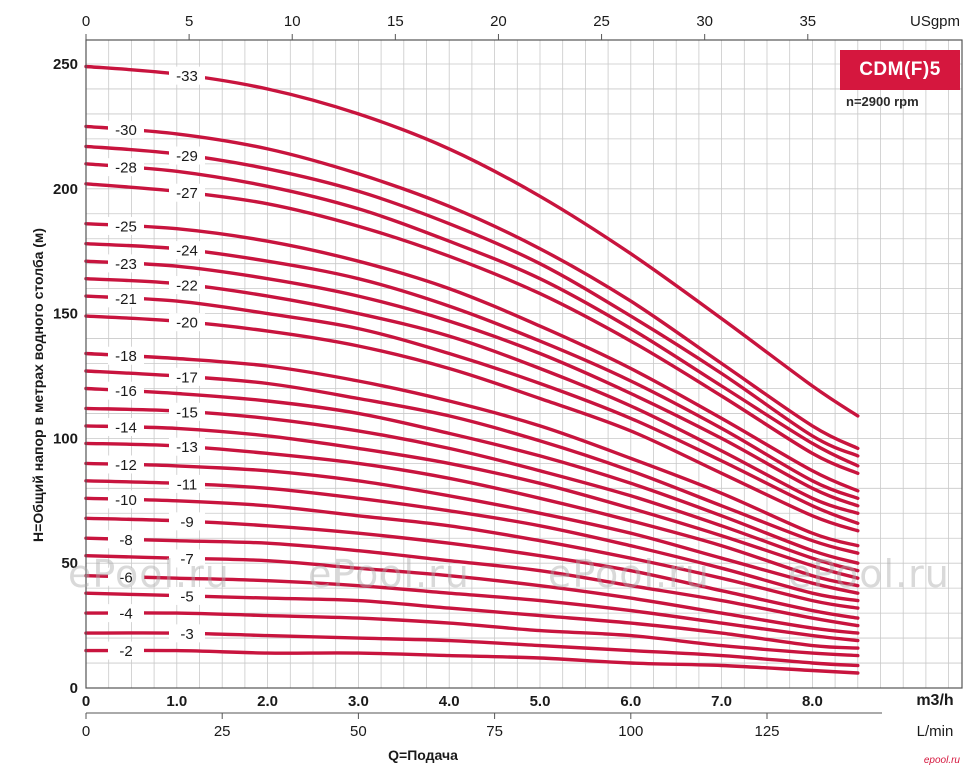  I want to click on x-axis-title: Q=Подача, so click(423, 755).